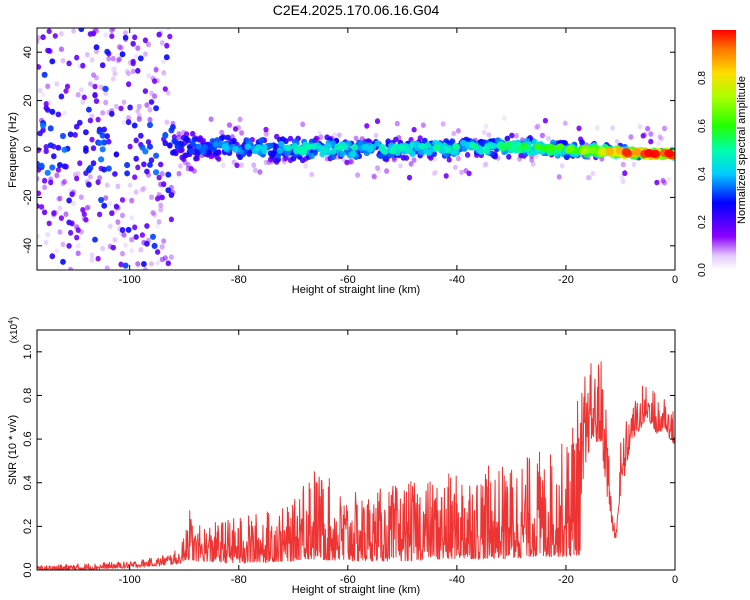 This screenshot has height=600, width=750. What do you see at coordinates (348, 580) in the screenshot?
I see `x-tick-label: -60` at bounding box center [348, 580].